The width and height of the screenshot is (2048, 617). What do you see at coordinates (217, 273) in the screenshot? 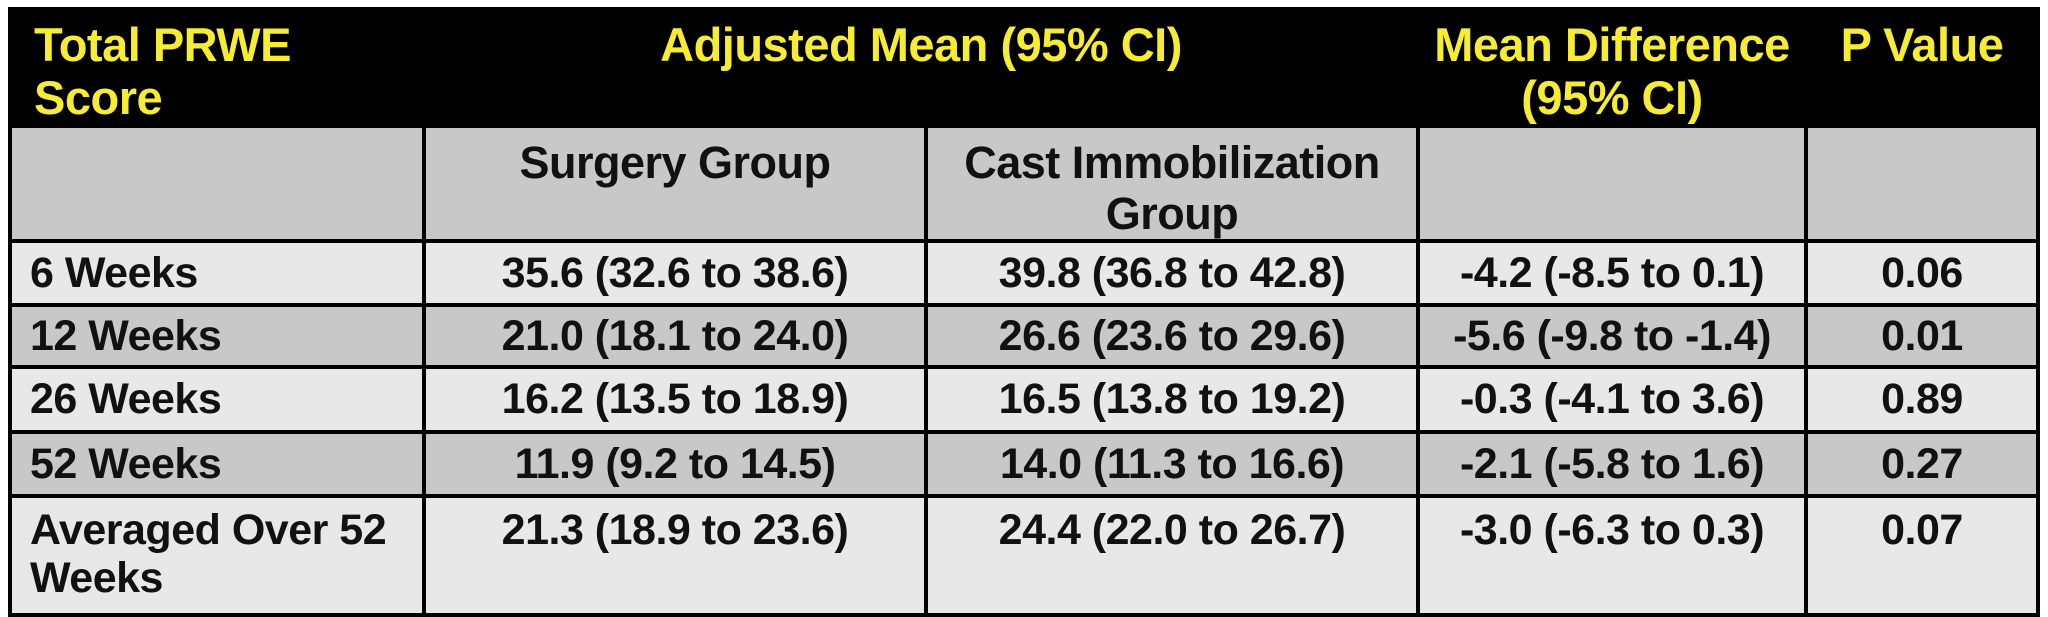
I see `timepoint-label: 6 Weeks` at bounding box center [217, 273].